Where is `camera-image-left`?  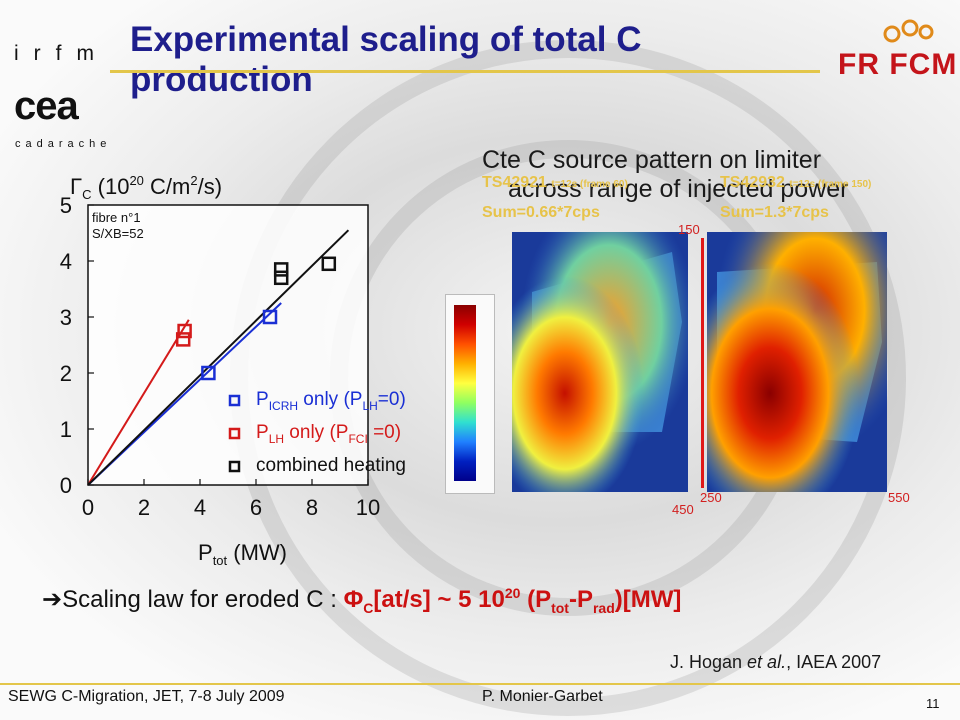
camera-image-left is located at coordinates (600, 362).